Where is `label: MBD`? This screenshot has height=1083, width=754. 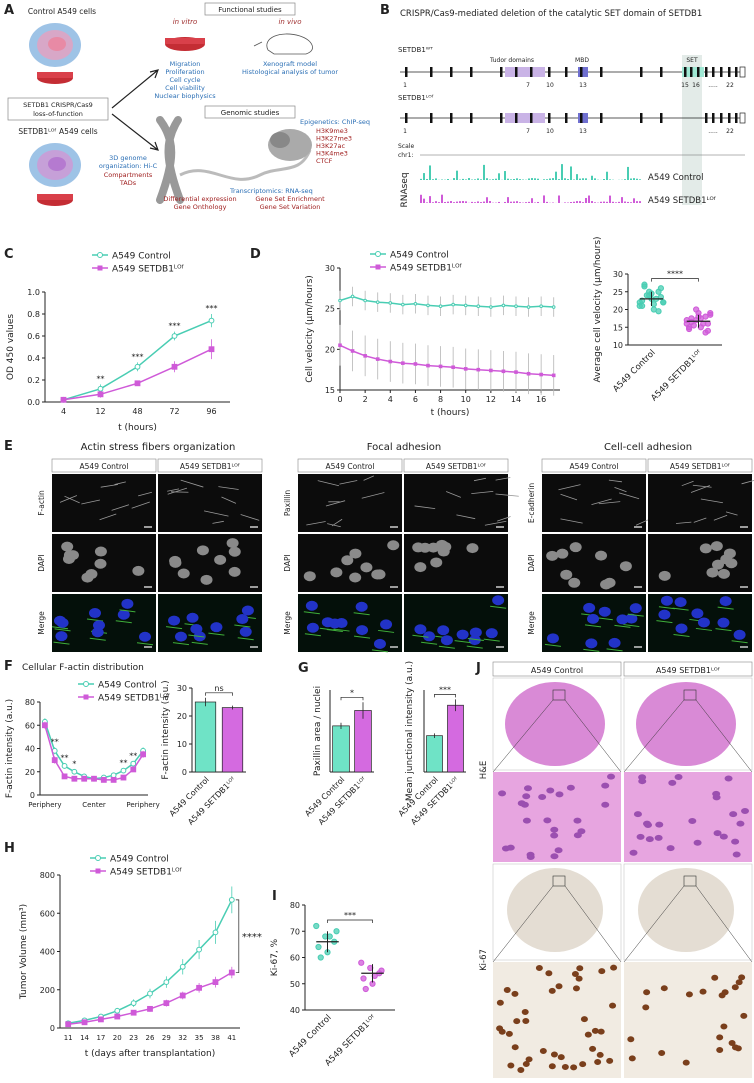
label: MBD is located at coordinates (582, 60).